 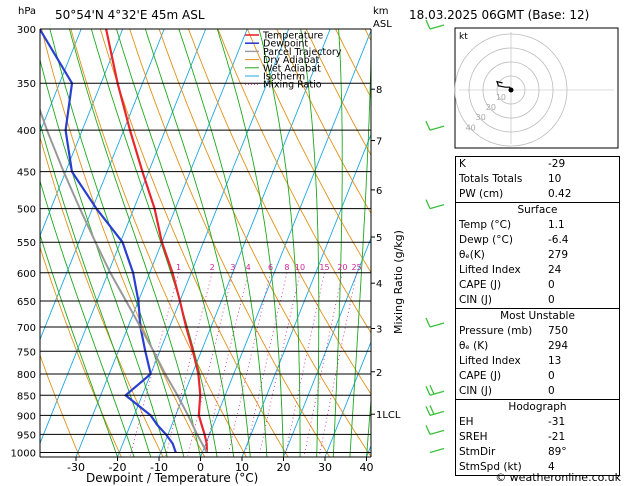 What do you see at coordinates (242, 467) in the screenshot?
I see `x-tick-label: 10` at bounding box center [242, 467].